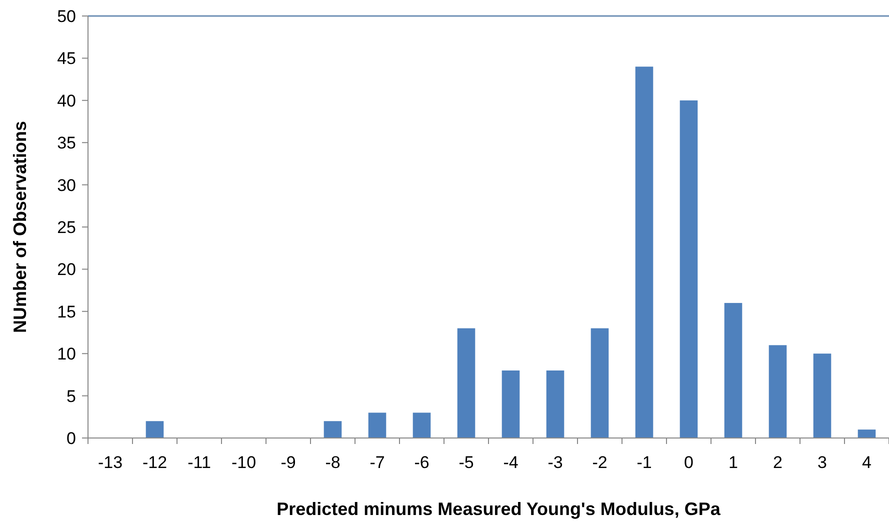 The width and height of the screenshot is (889, 529). I want to click on x-tick-label: -4, so click(510, 462).